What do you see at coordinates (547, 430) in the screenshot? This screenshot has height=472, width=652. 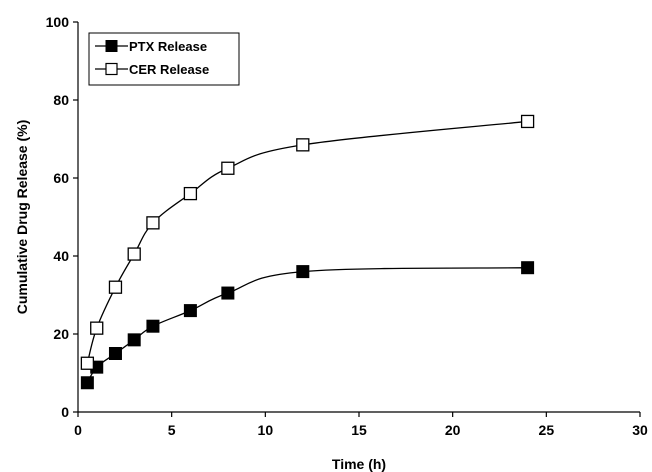 I see `x-tick-label: 25` at bounding box center [547, 430].